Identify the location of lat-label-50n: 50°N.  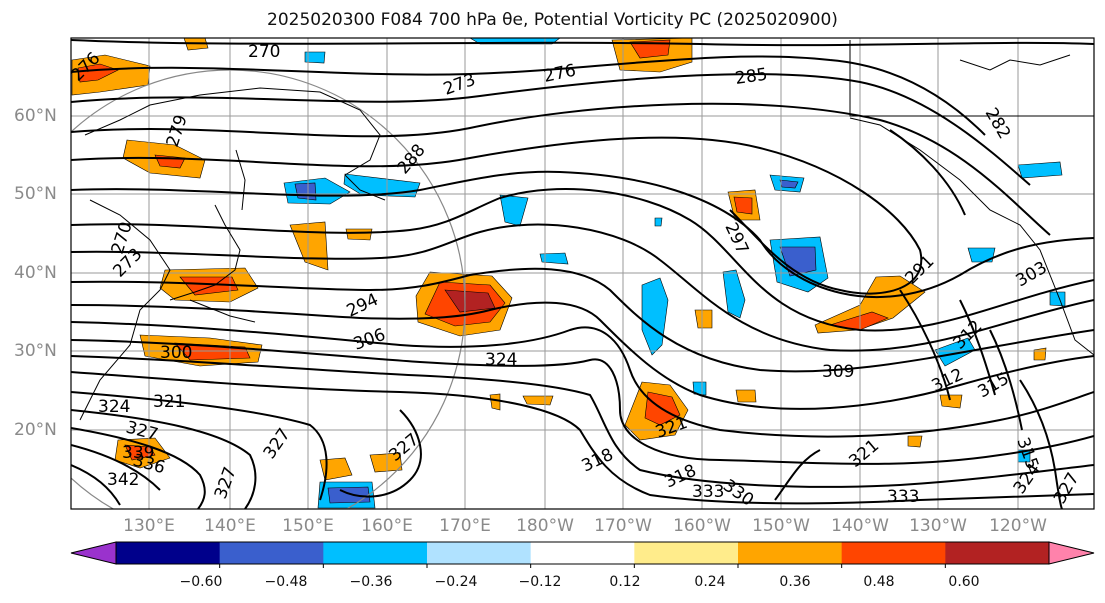
(35, 194).